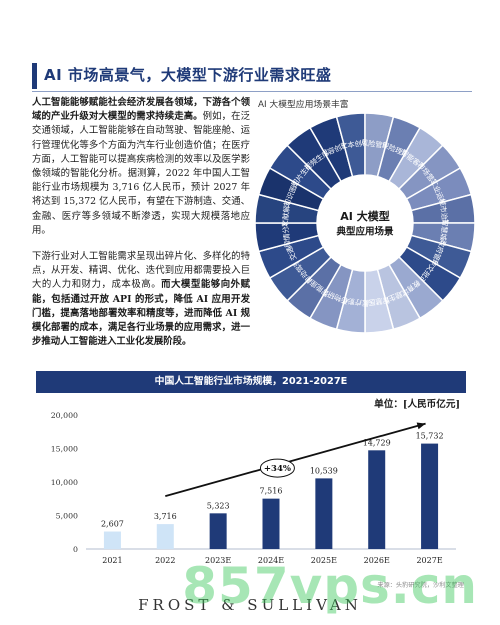  Describe the element at coordinates (295, 459) in the screenshot. I see `growth-arrow-line` at that location.